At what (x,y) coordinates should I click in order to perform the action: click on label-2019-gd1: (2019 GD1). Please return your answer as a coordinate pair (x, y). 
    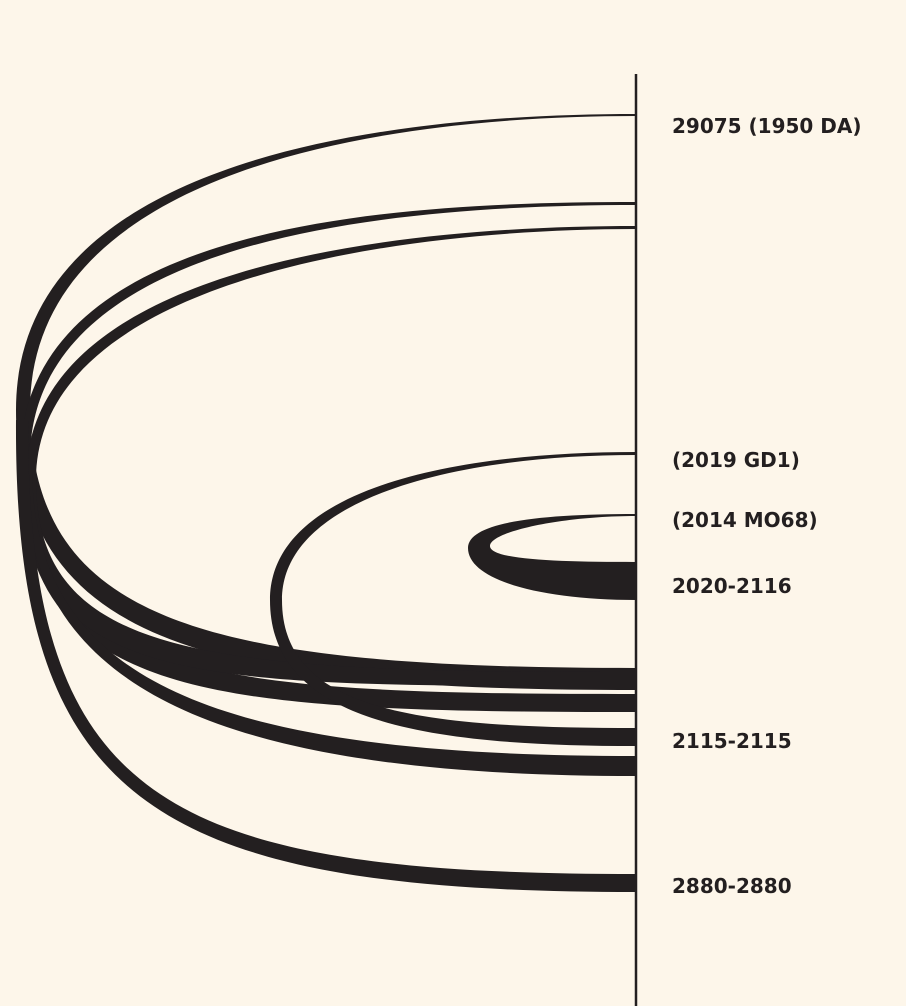
    Looking at the image, I should click on (736, 460).